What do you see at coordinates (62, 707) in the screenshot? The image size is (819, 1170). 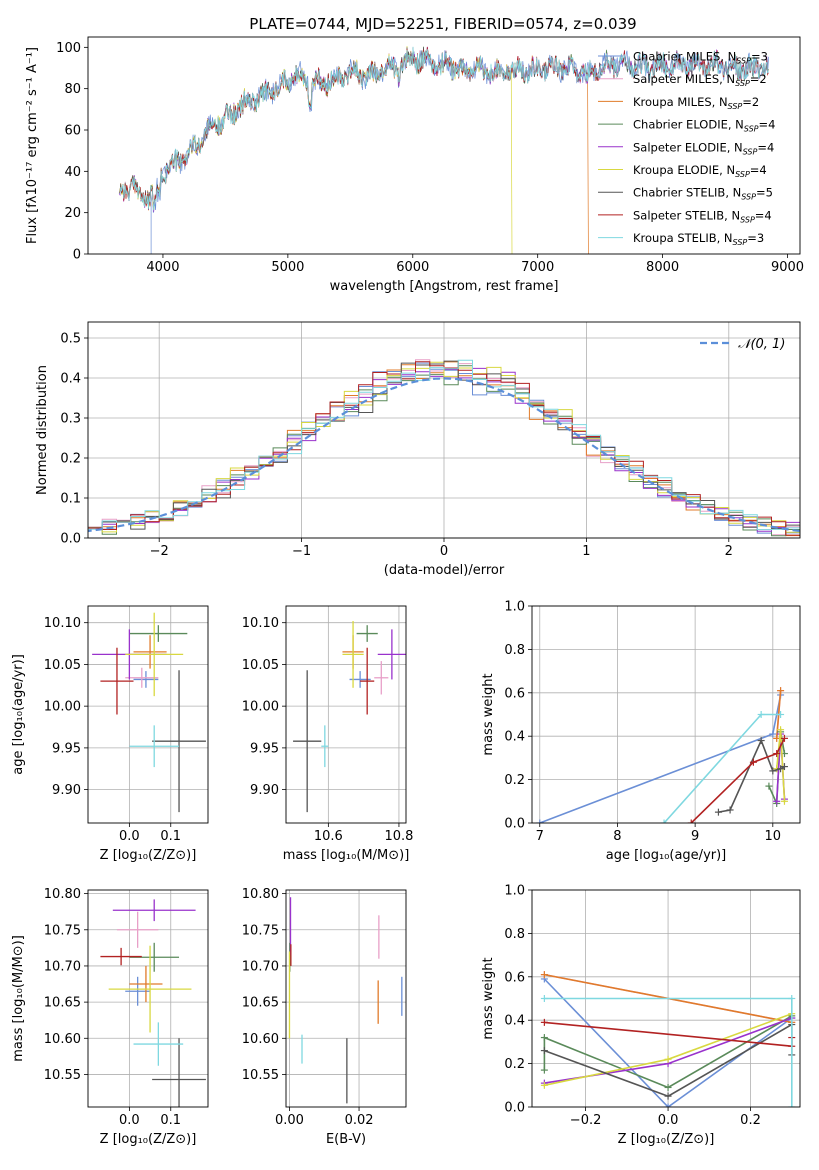 I see `y-tick-label: 10.00` at bounding box center [62, 707].